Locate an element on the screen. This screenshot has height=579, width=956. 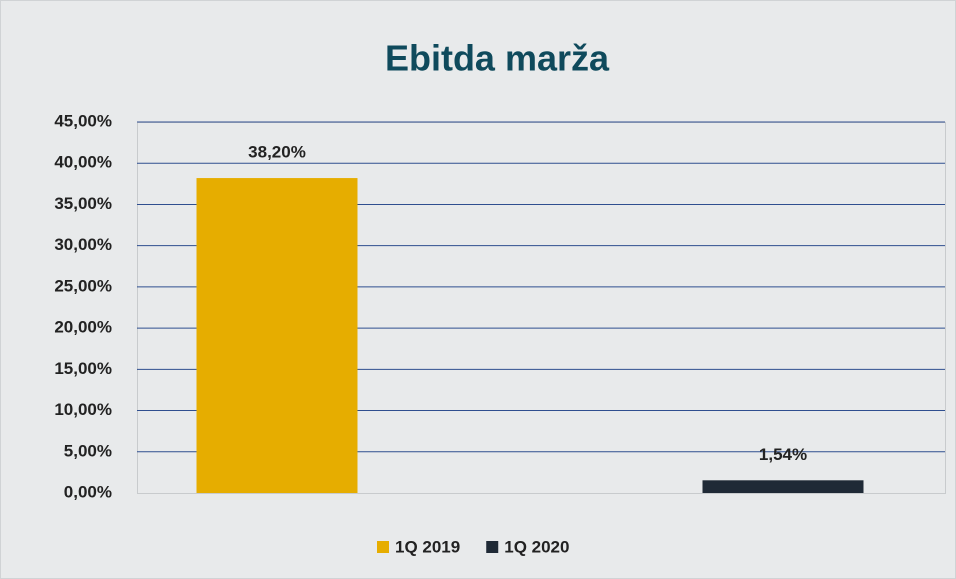
y-tick-label: 5,00% is located at coordinates (88, 450).